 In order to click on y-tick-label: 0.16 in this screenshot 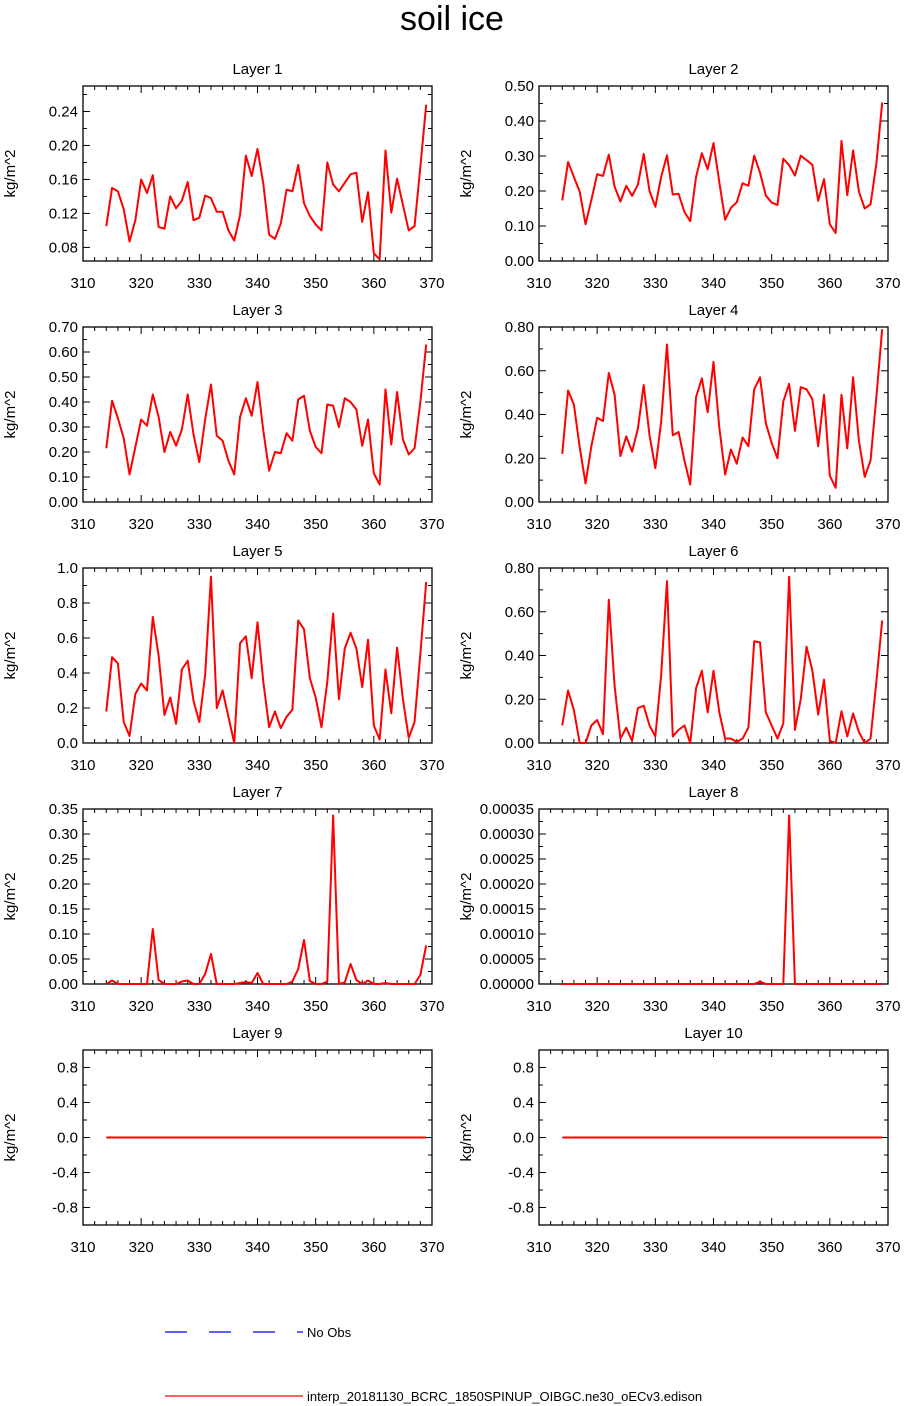, I will do `click(63, 179)`.